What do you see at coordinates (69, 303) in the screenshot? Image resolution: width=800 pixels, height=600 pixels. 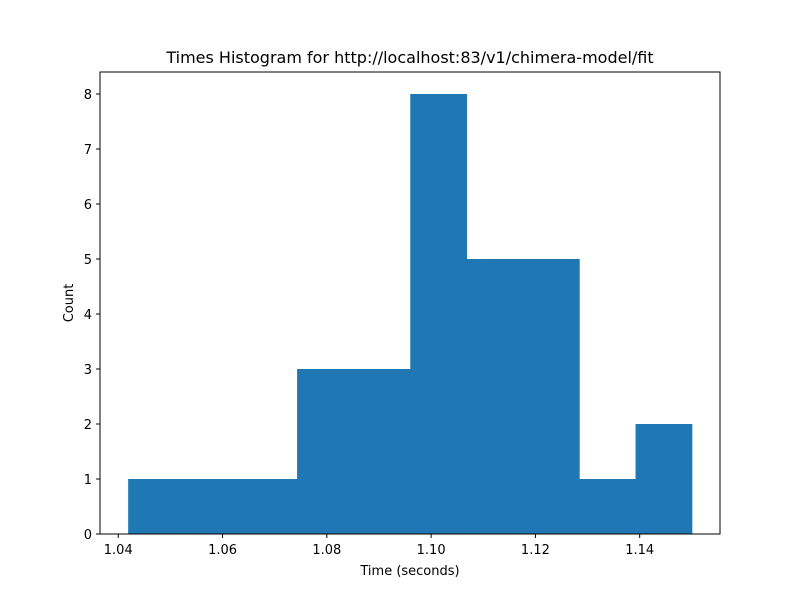 I see `y-axis-label: Count` at bounding box center [69, 303].